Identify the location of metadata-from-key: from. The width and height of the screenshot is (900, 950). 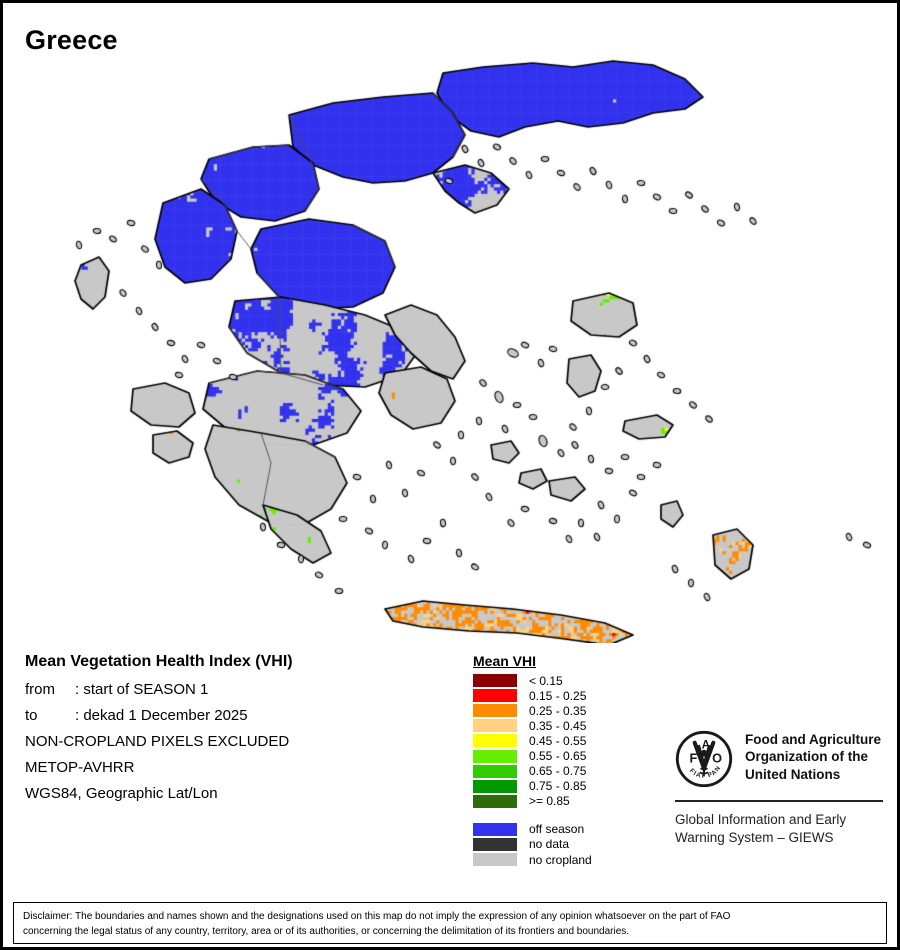
(40, 689).